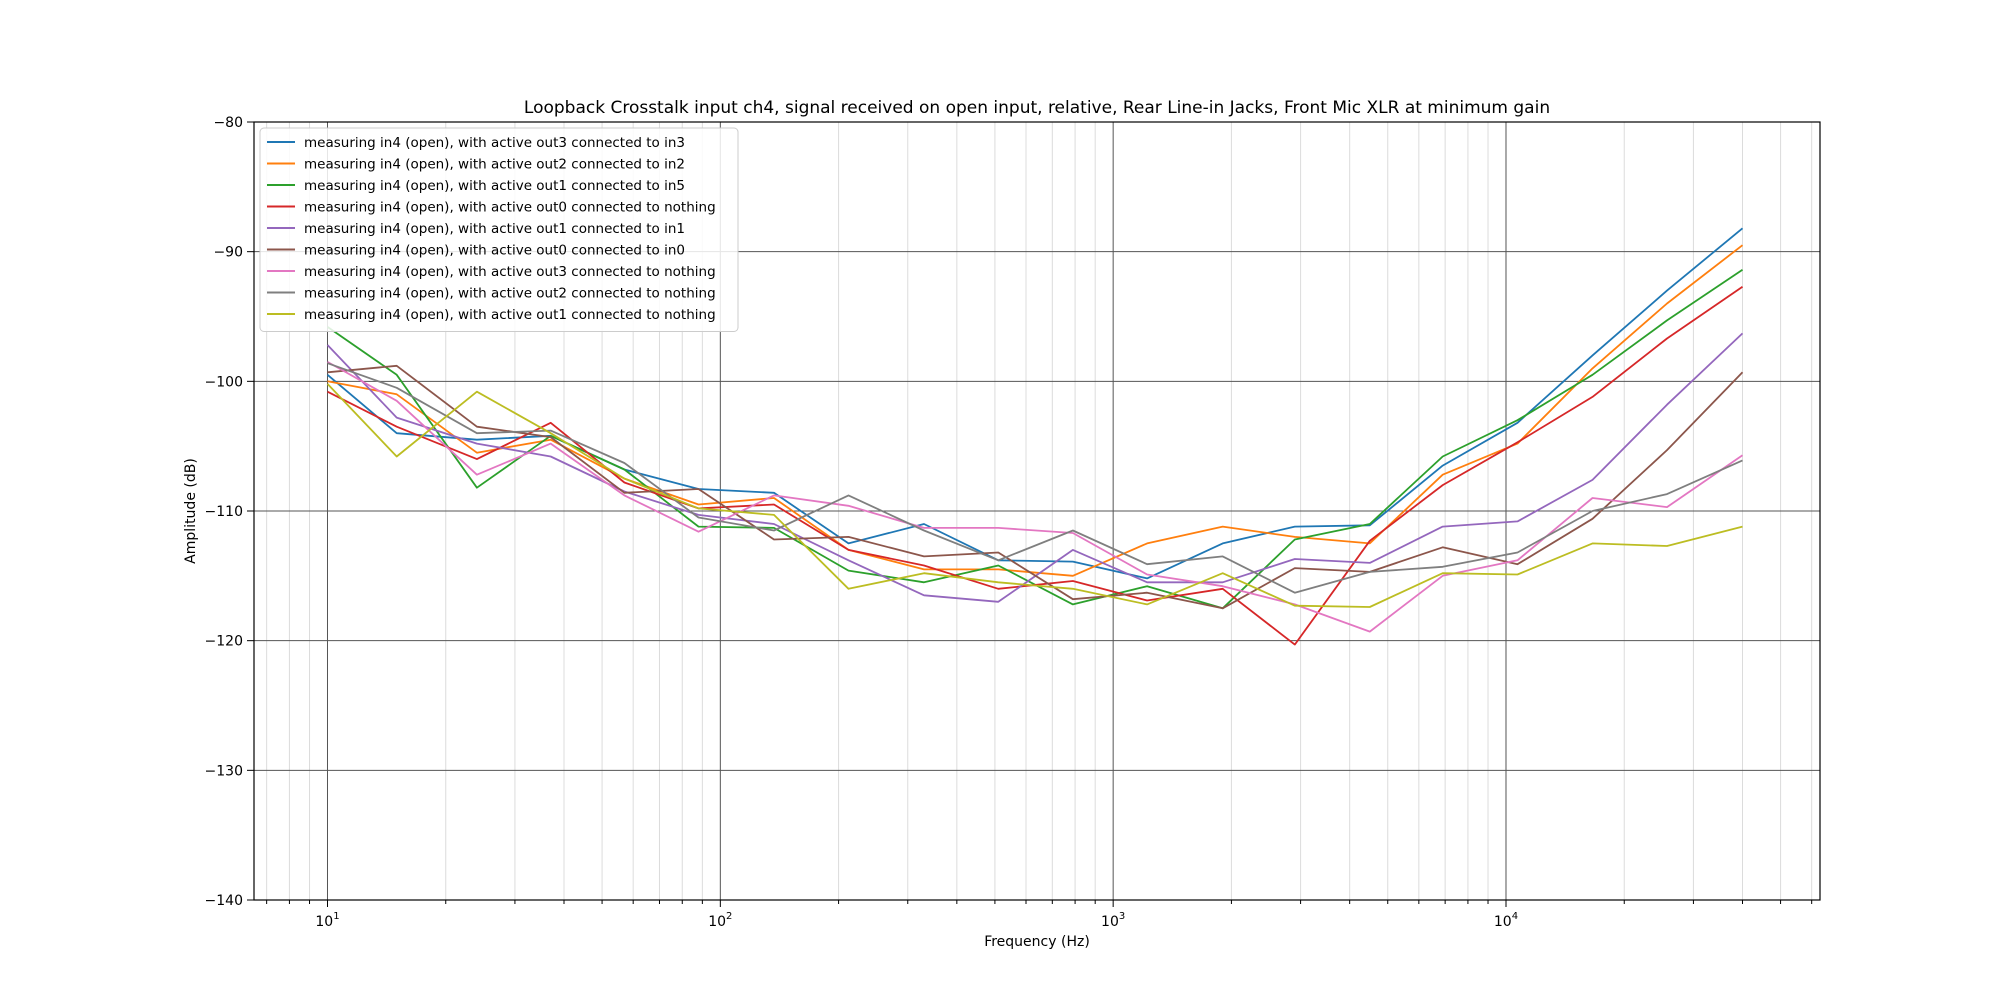 This screenshot has width=2000, height=1000. Describe the element at coordinates (224, 901) in the screenshot. I see `y-tick-label: −140` at that location.